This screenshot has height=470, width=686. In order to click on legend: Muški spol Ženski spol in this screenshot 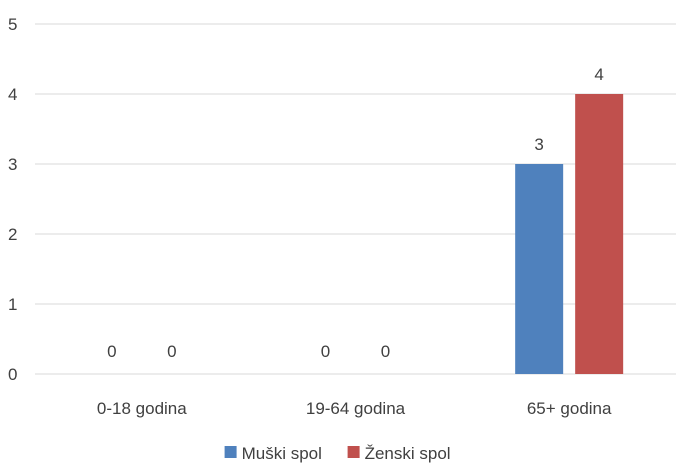, I will do `click(337, 453)`.